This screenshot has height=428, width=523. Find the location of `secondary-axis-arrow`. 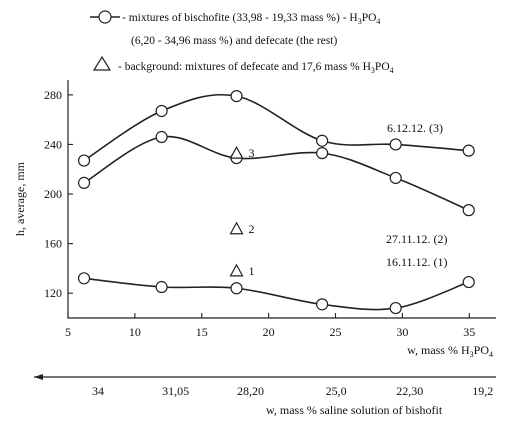

secondary-axis-arrow is located at coordinates (38, 377).